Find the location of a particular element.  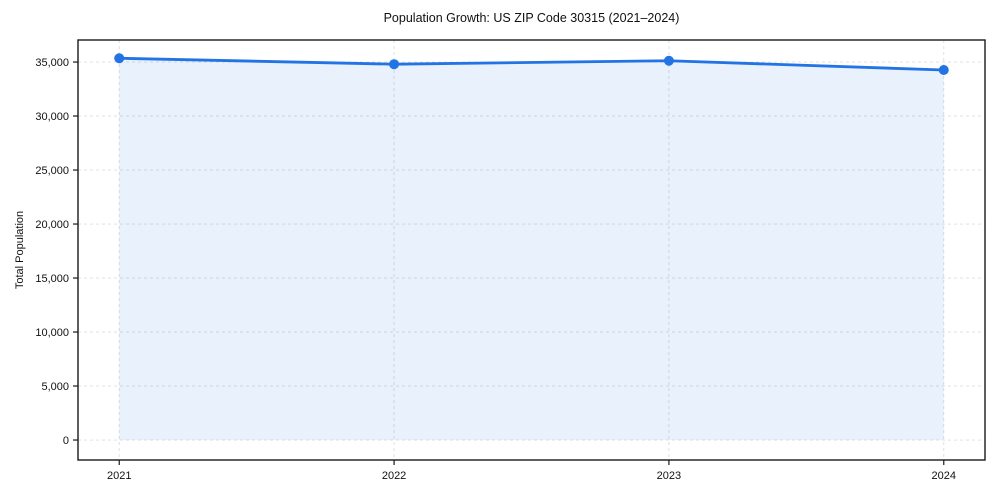

y-tick-label: 35,000 is located at coordinates (52, 63).